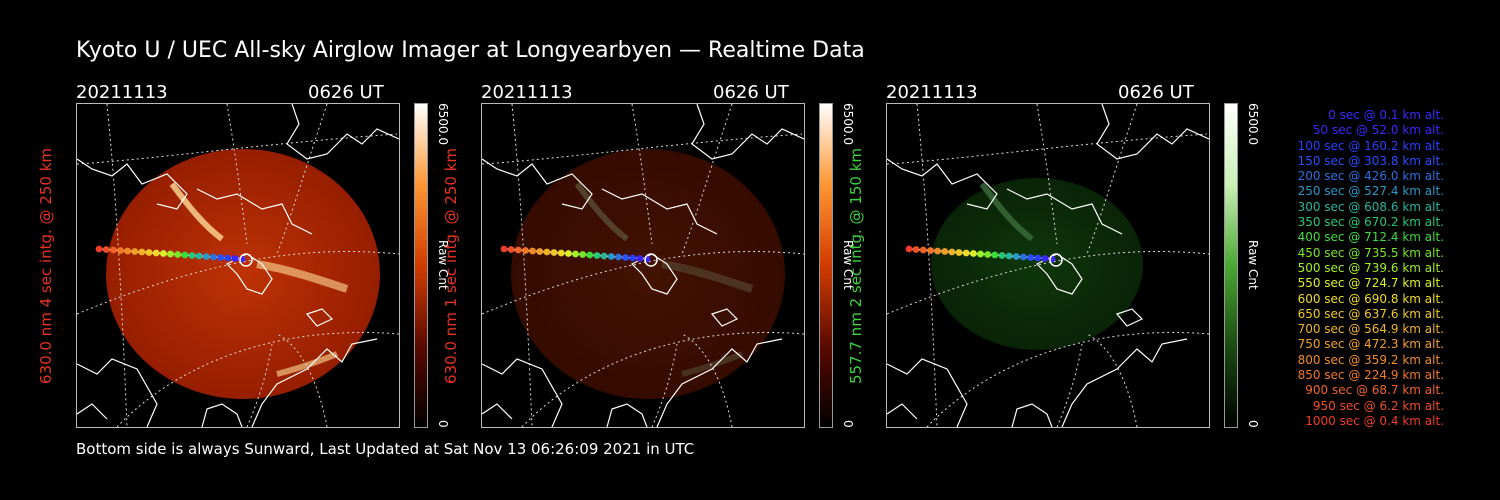 The width and height of the screenshot is (1500, 500). I want to click on legend-row: 150 sec @ 303.8 km alt., so click(1370, 160).